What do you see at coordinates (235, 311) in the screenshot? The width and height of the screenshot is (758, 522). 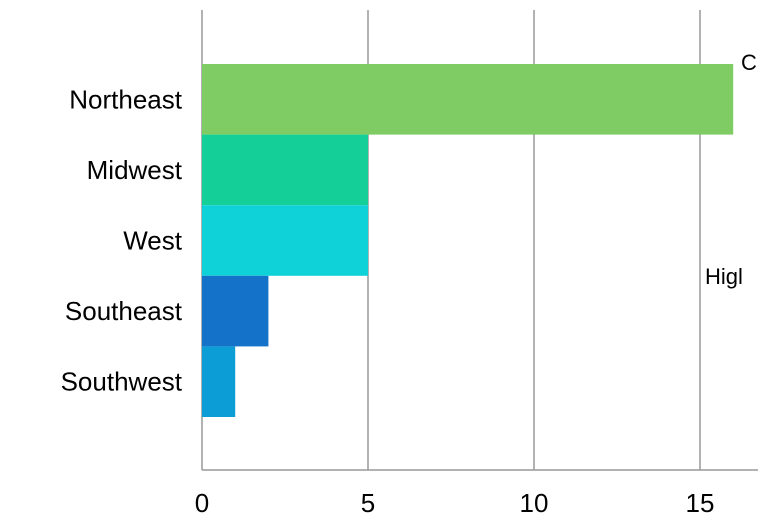 I see `bar-southeast` at bounding box center [235, 311].